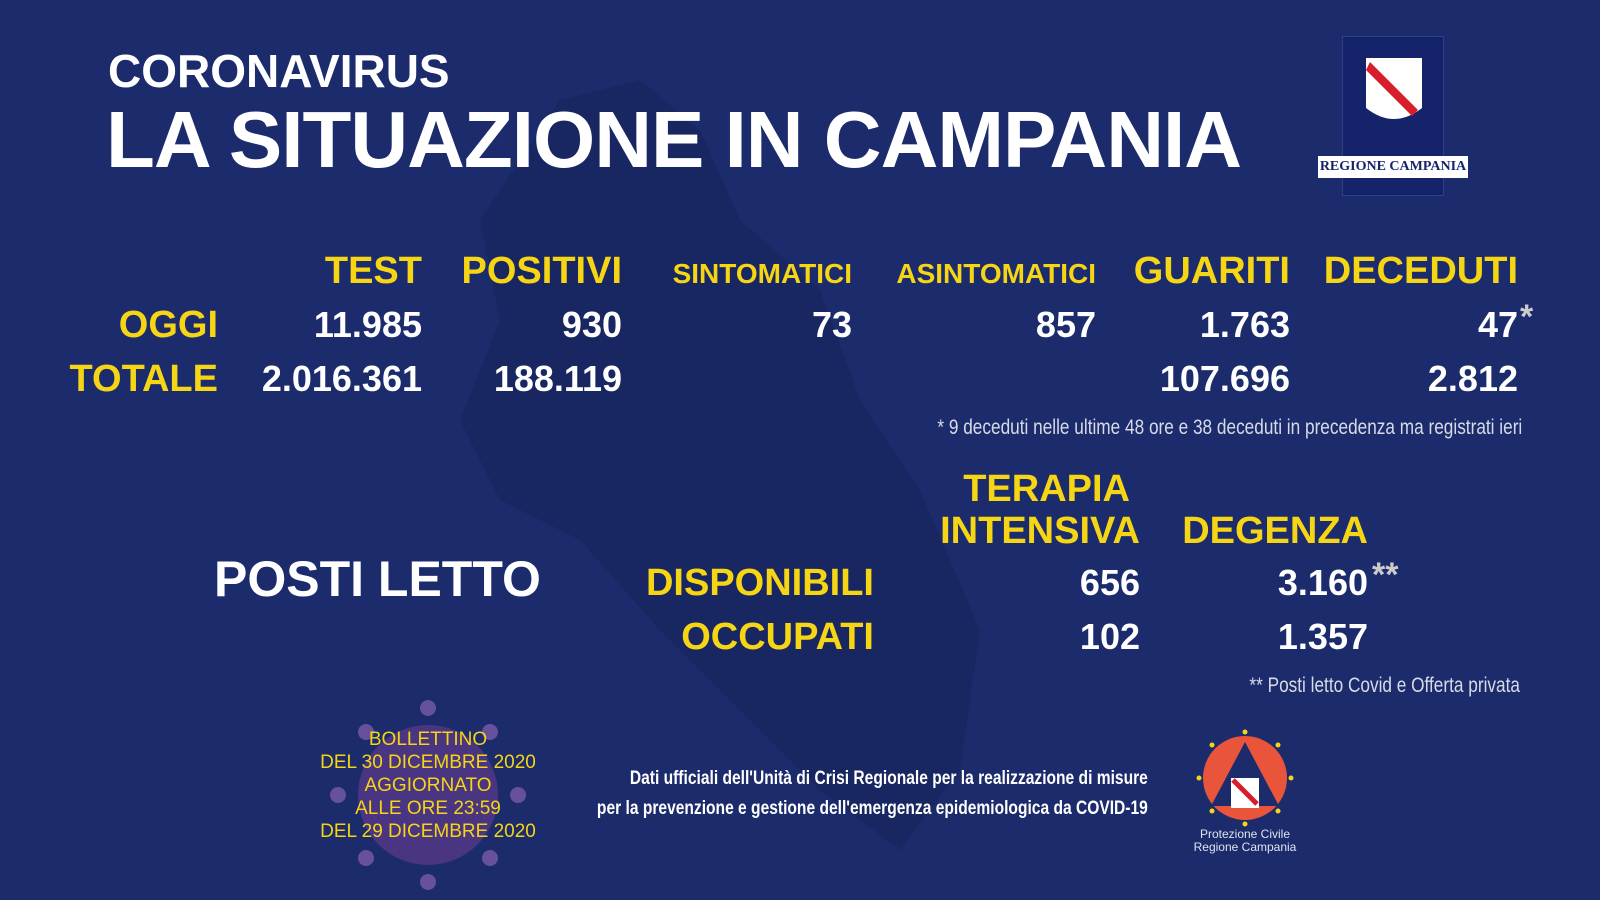 The height and width of the screenshot is (900, 1600). Describe the element at coordinates (1109, 636) in the screenshot. I see `occupati-ti: 102` at that location.